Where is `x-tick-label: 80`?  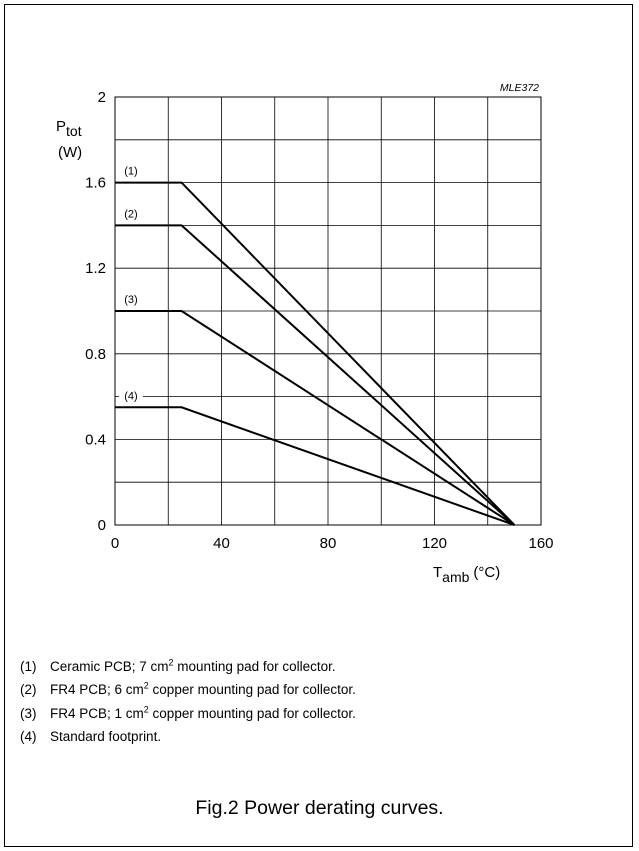 x-tick-label: 80 is located at coordinates (328, 543).